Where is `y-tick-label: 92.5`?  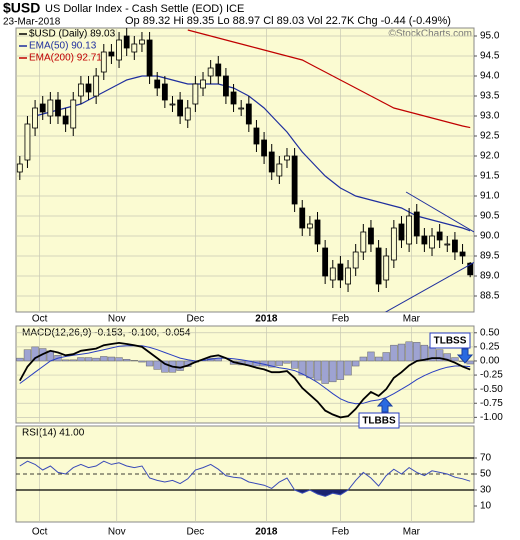
y-tick-label: 92.5 is located at coordinates (490, 136).